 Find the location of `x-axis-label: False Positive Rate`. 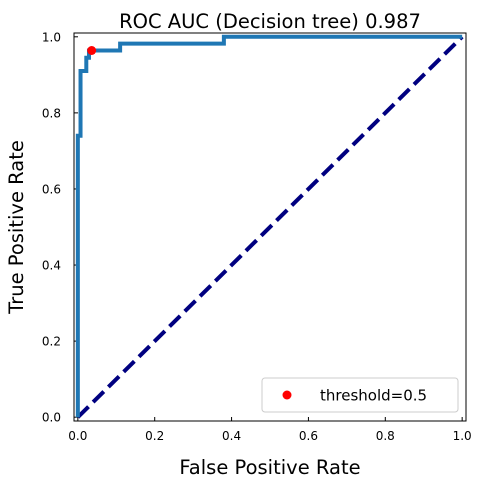

x-axis-label: False Positive Rate is located at coordinates (269, 467).